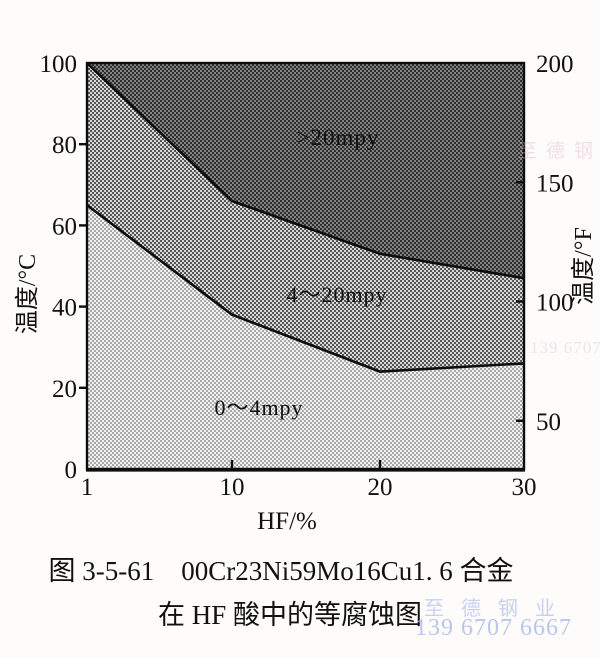 The height and width of the screenshot is (658, 600). What do you see at coordinates (289, 615) in the screenshot?
I see `caption-line-2: 在 HF 酸中的等腐蚀图` at bounding box center [289, 615].